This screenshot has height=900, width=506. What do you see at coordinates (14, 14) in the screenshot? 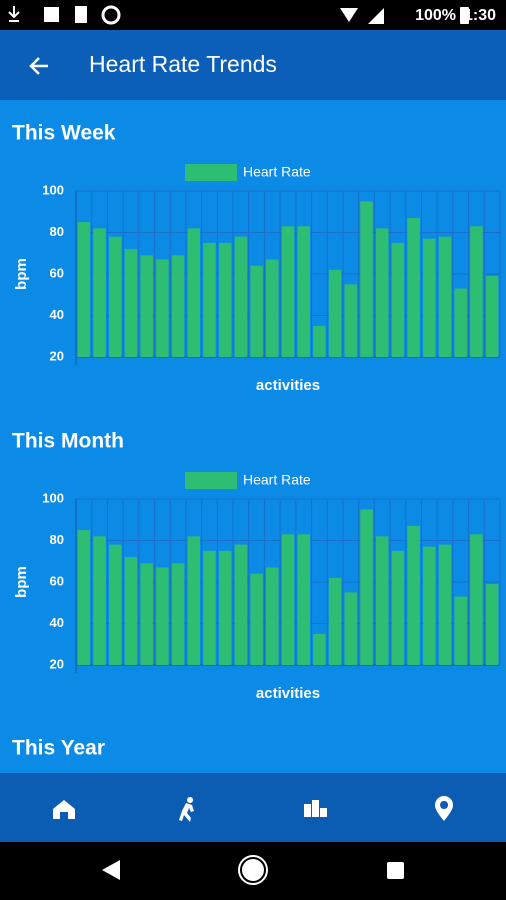
I see `download-icon` at bounding box center [14, 14].